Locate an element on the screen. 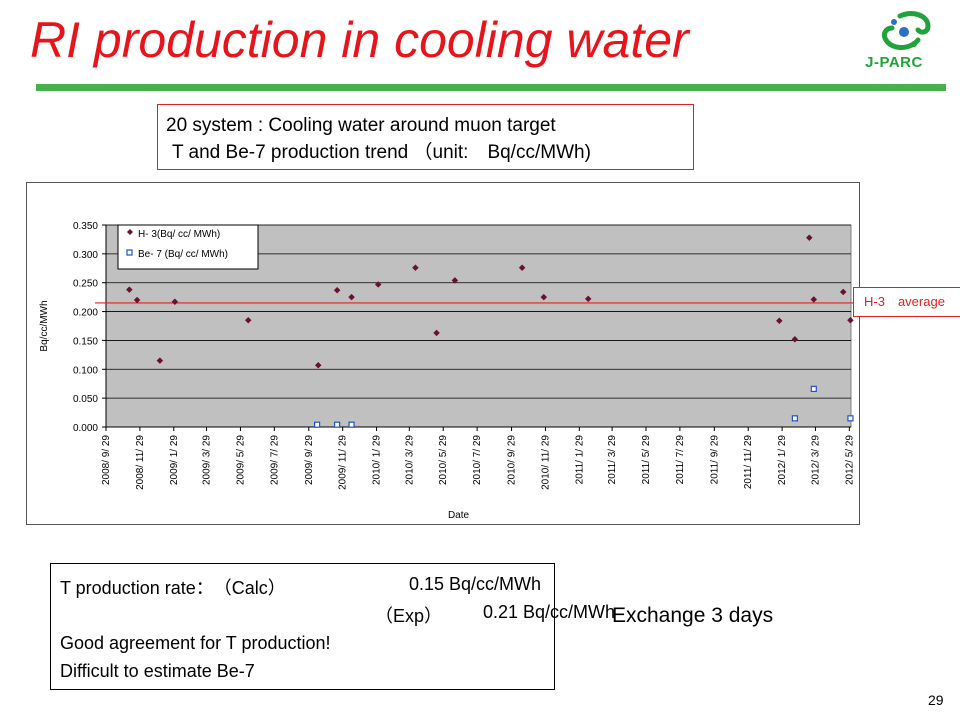  x-tick-label: 2009/ 5/ 29 is located at coordinates (240, 460).